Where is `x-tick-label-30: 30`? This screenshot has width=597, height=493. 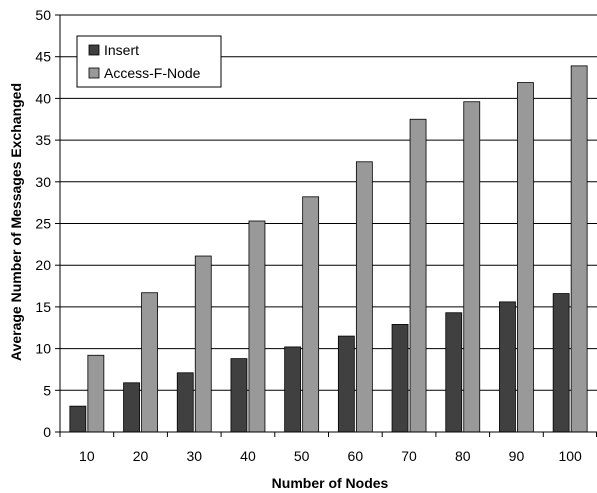 x-tick-label-30: 30 is located at coordinates (194, 456).